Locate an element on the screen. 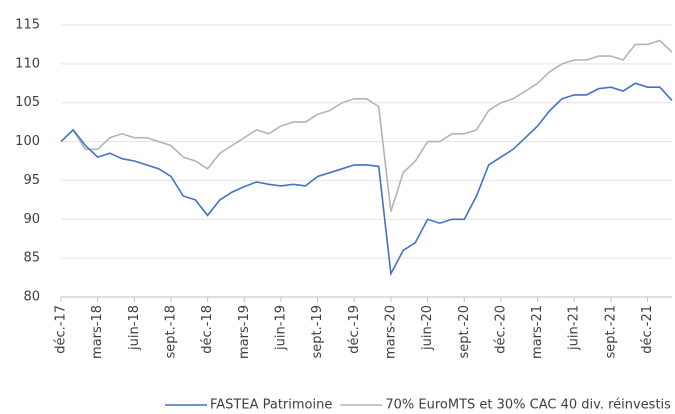 Image resolution: width=675 pixels, height=414 pixels. x-tick-label: juin-19 is located at coordinates (280, 328).